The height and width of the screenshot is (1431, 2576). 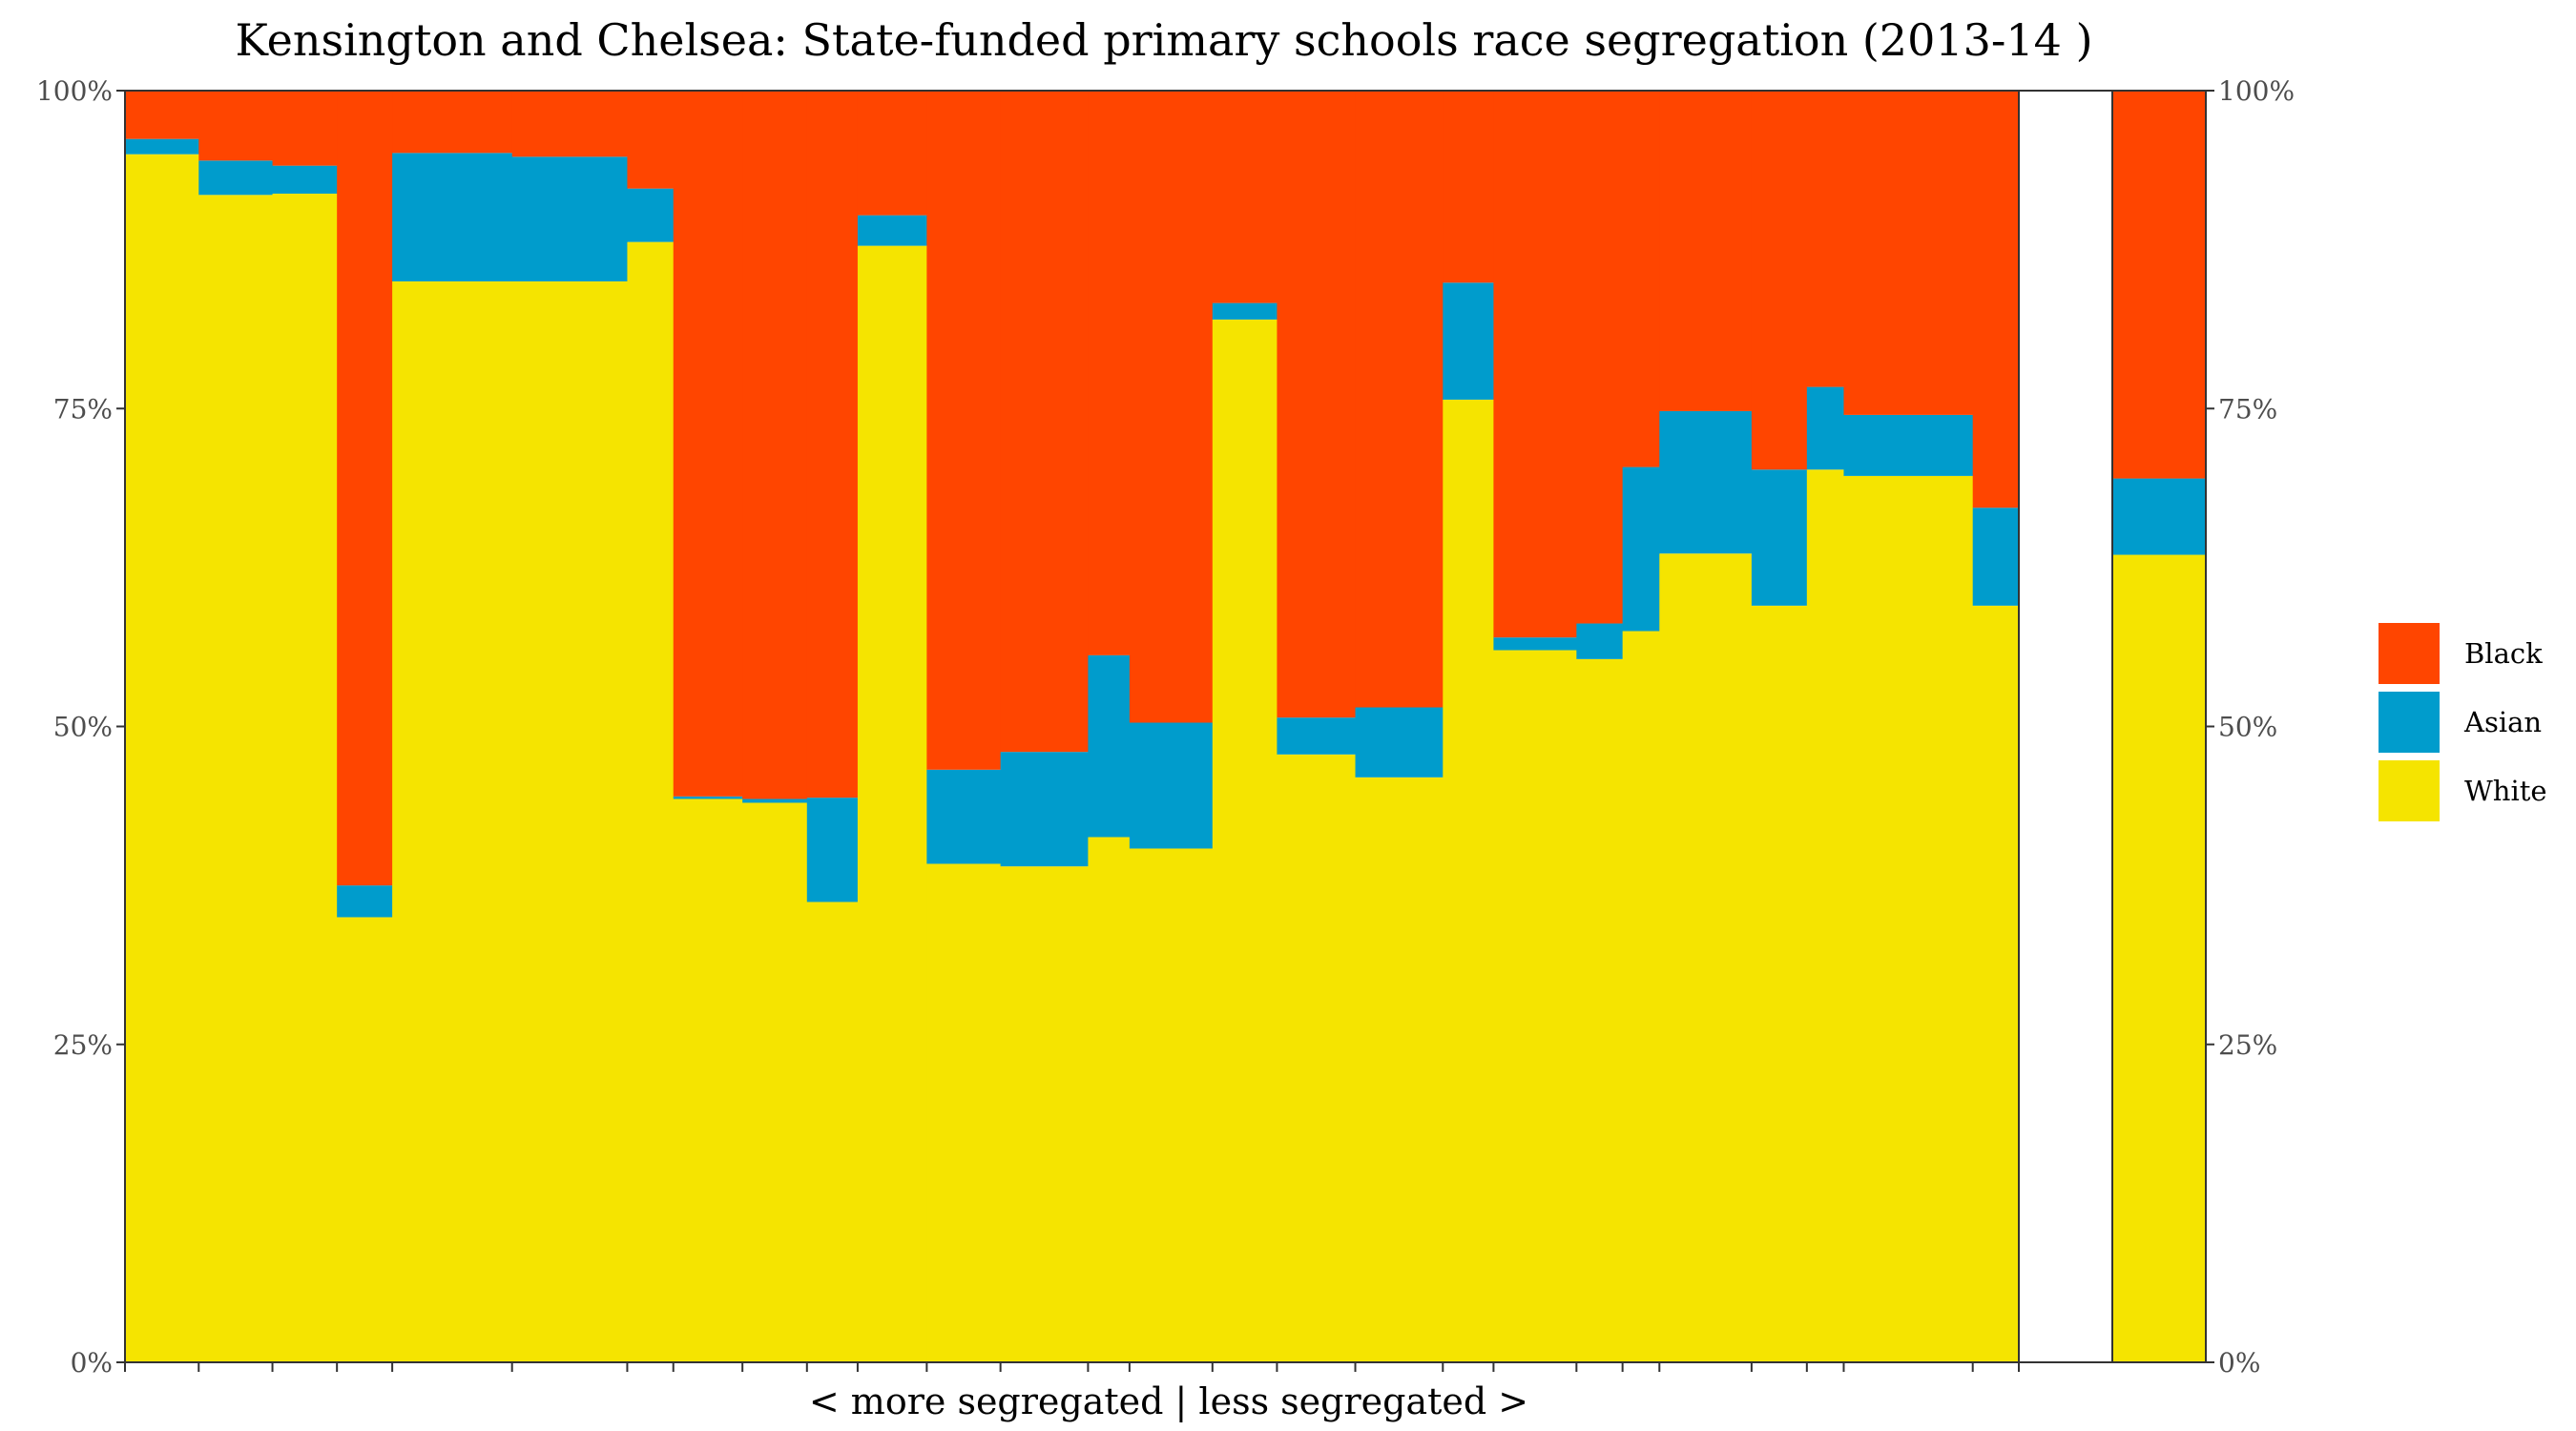 What do you see at coordinates (2409, 722) in the screenshot?
I see `legend-swatch-asian` at bounding box center [2409, 722].